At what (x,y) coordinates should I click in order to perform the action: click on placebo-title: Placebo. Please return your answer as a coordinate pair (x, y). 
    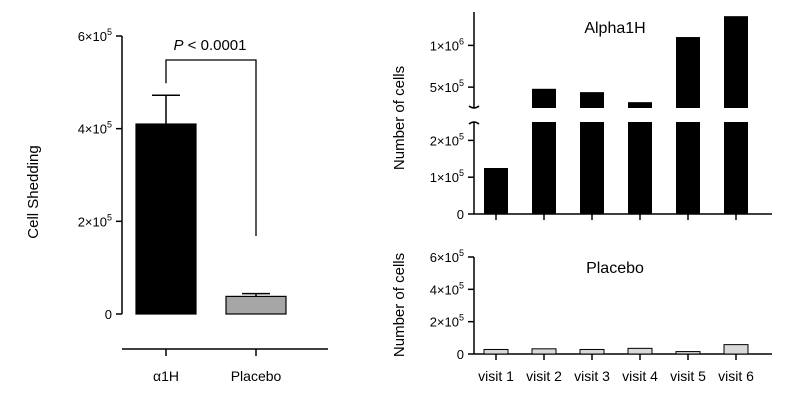
    Looking at the image, I should click on (615, 268).